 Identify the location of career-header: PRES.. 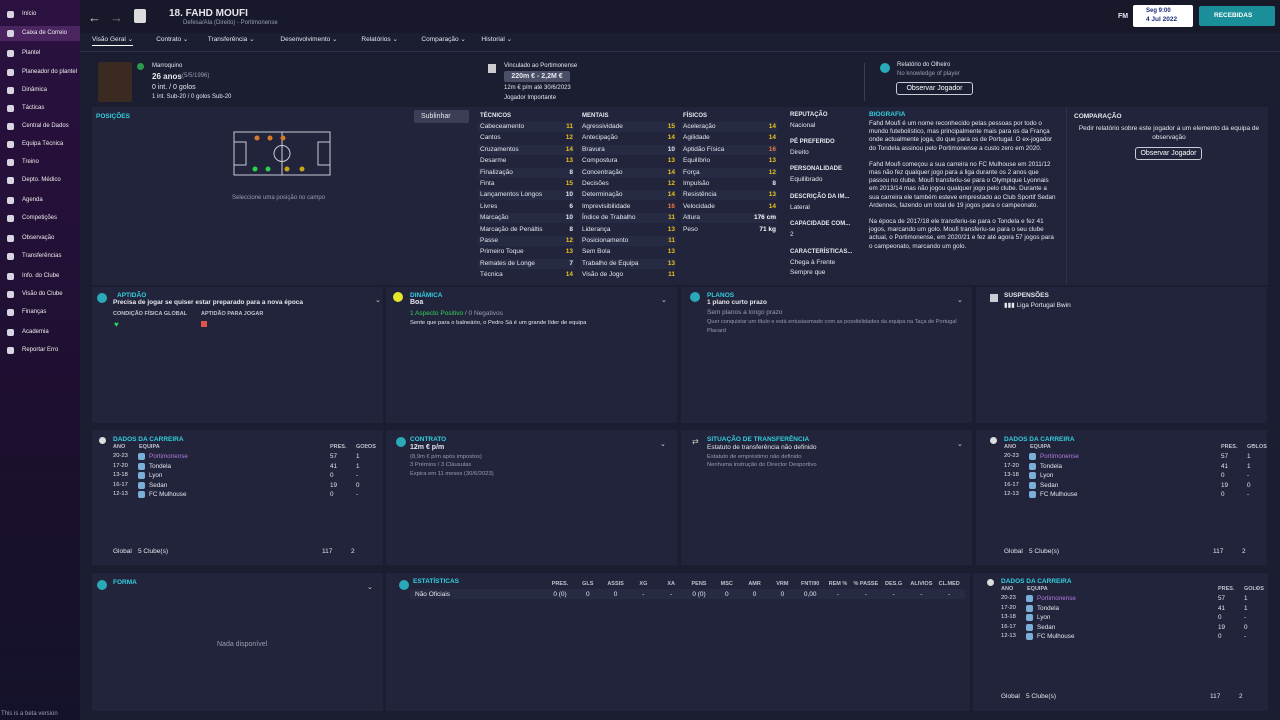
(338, 447).